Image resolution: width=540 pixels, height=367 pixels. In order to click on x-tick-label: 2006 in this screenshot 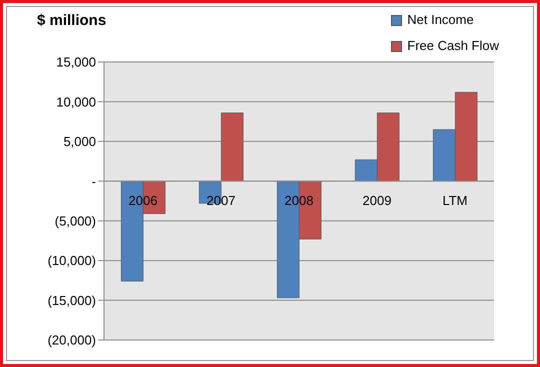, I will do `click(143, 200)`.